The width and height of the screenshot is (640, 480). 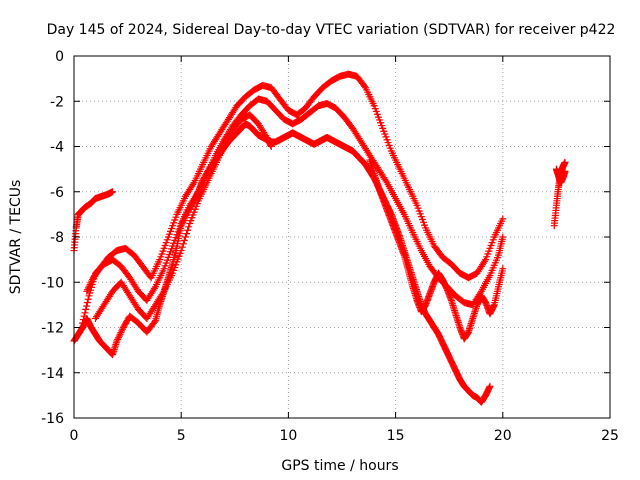 I want to click on y-tick-label: -2, so click(x=57, y=102).